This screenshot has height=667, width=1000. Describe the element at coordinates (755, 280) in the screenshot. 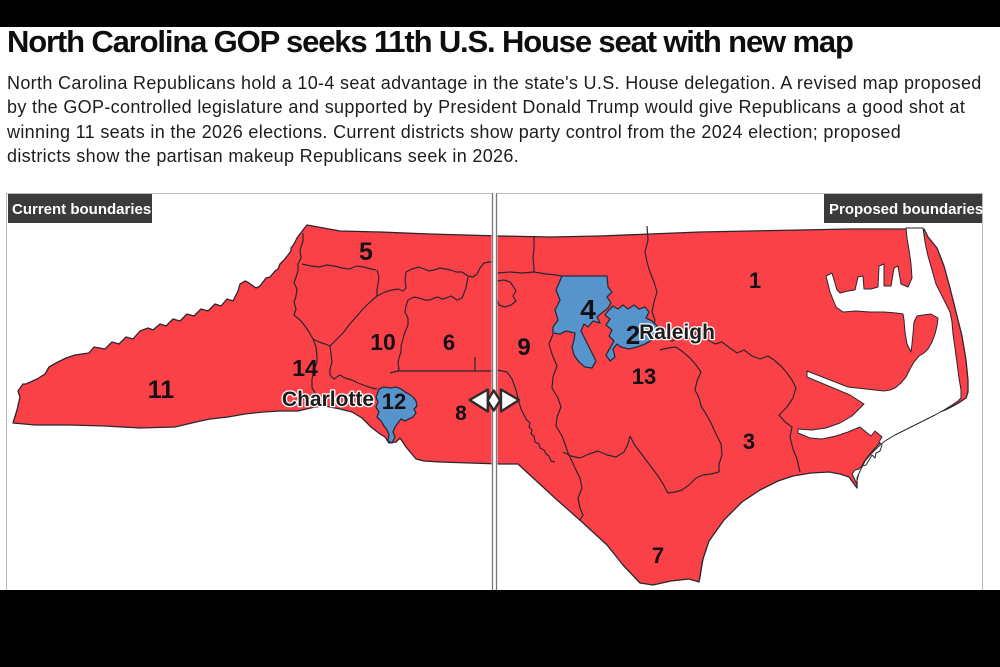

I see `svg-text: 1` at that location.